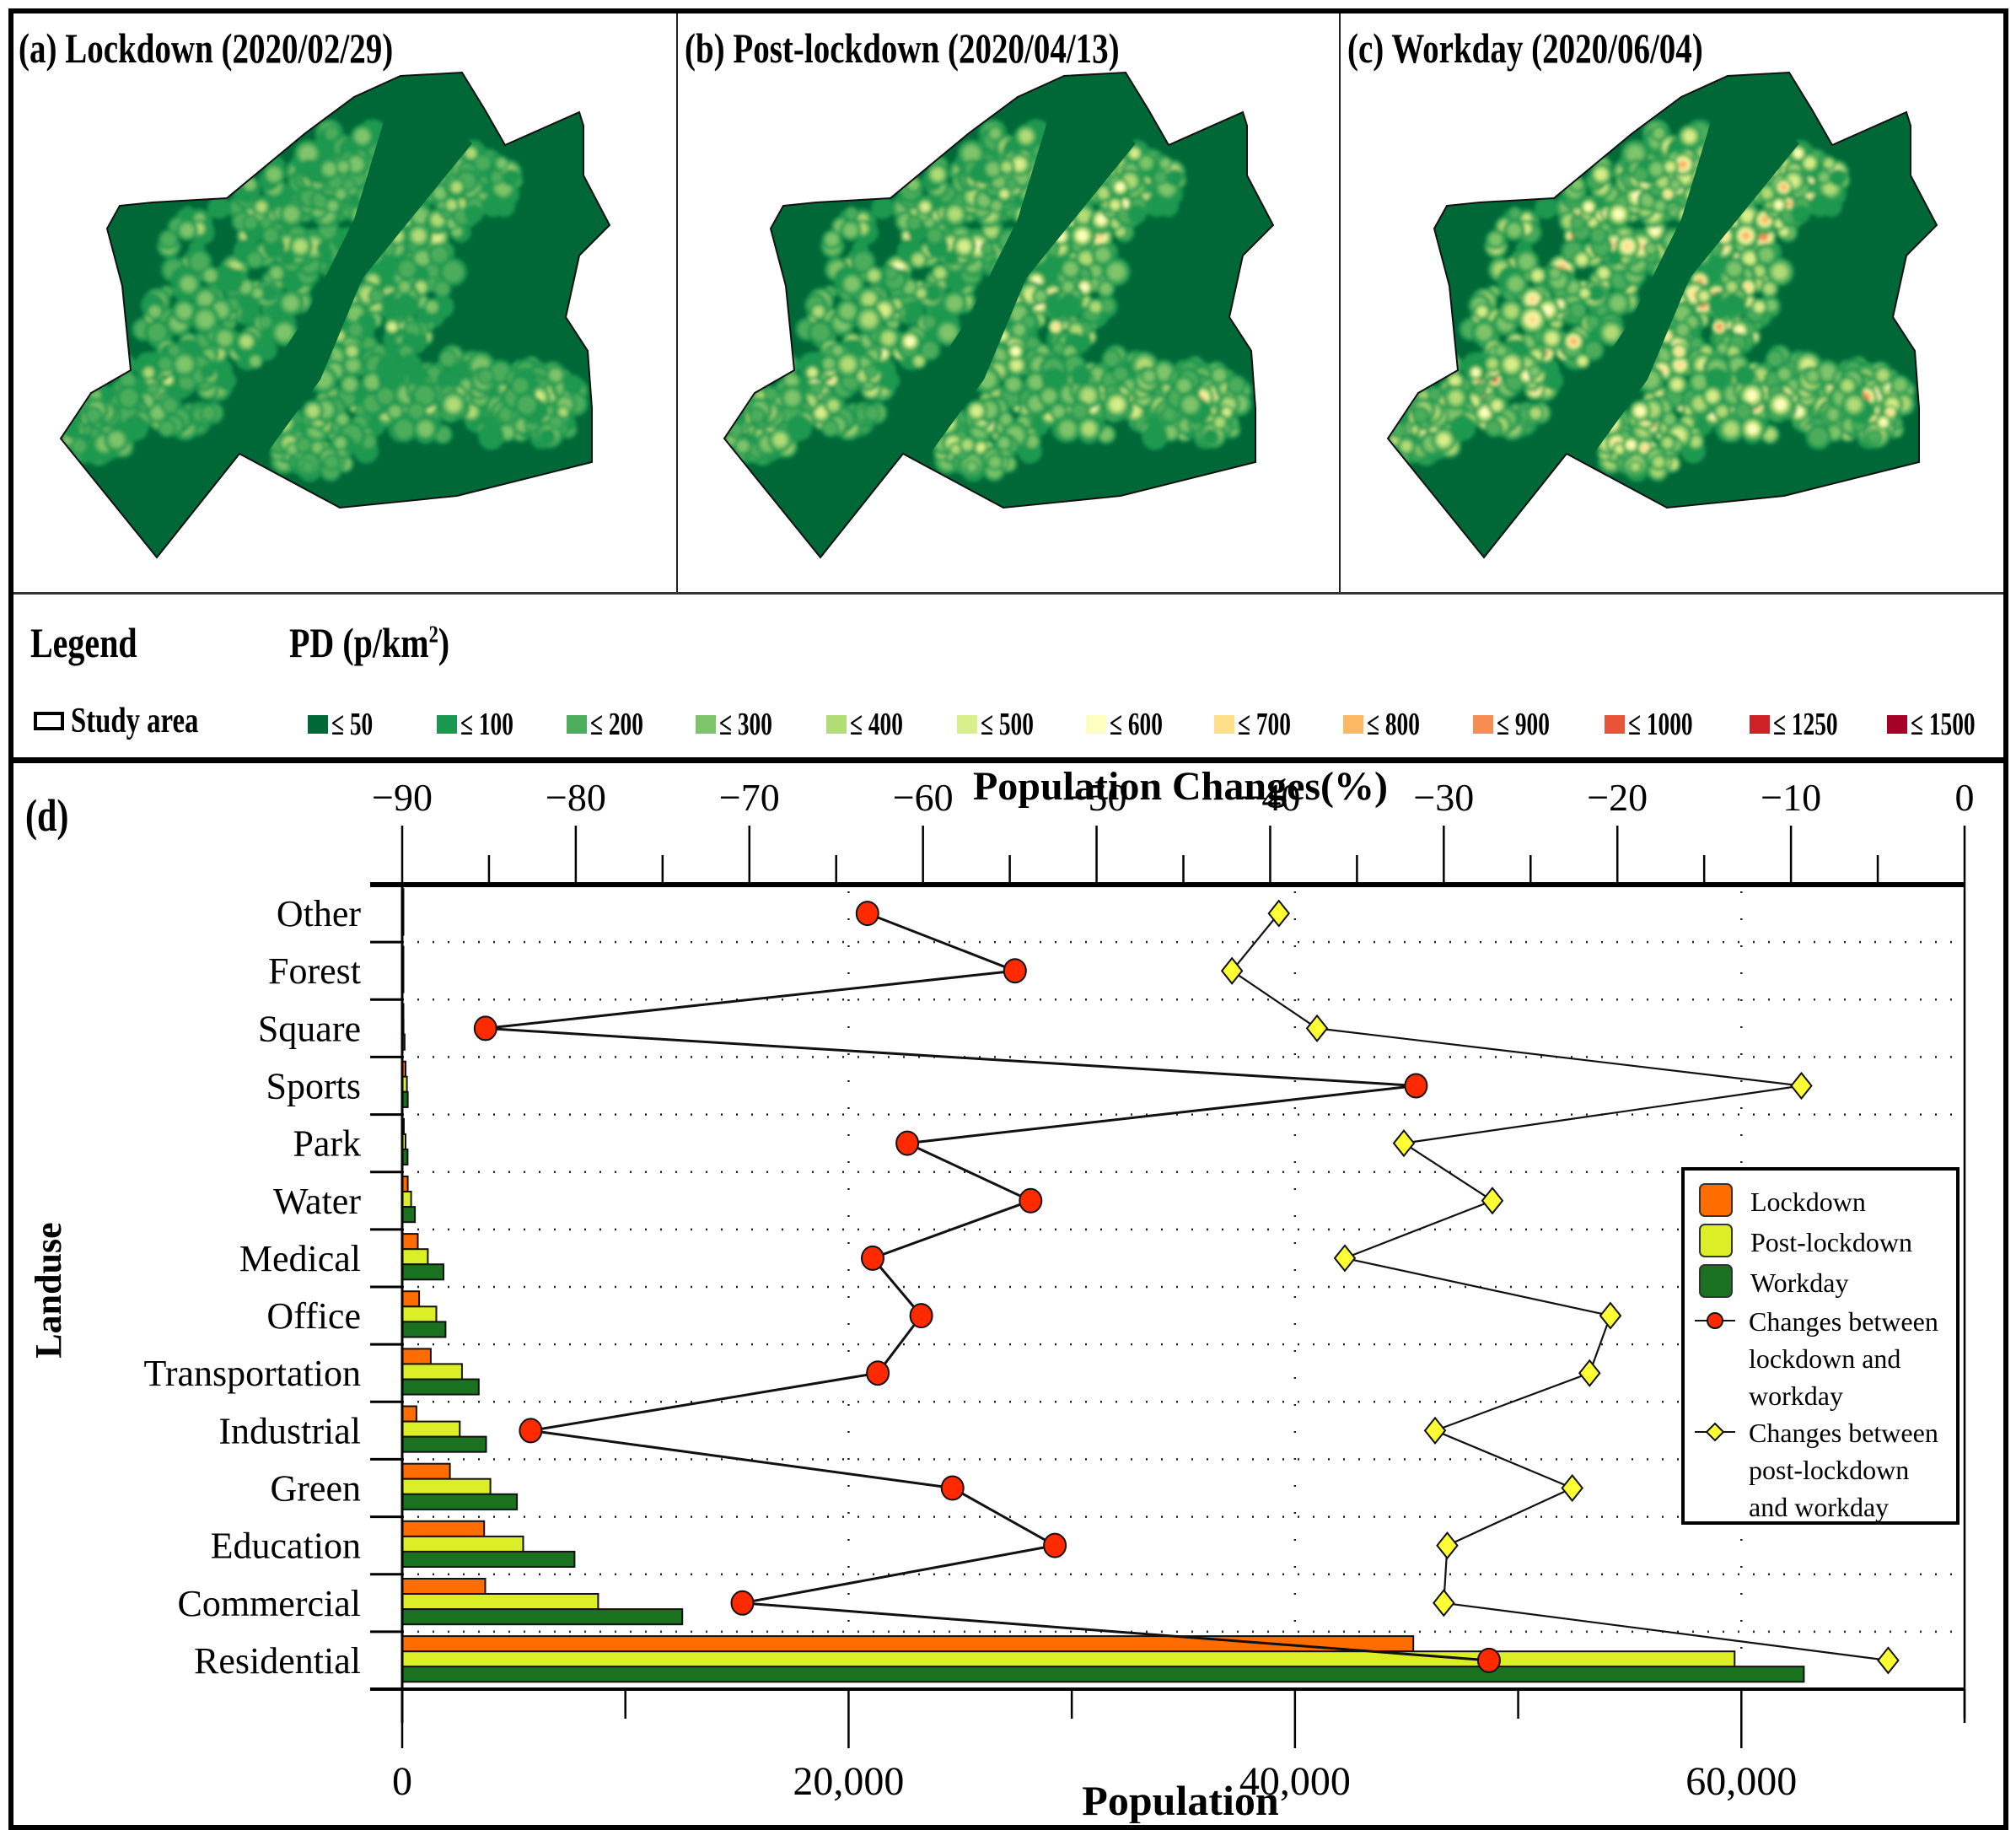 This screenshot has width=2016, height=1830. I want to click on chart-panel-label: (d), so click(46, 816).